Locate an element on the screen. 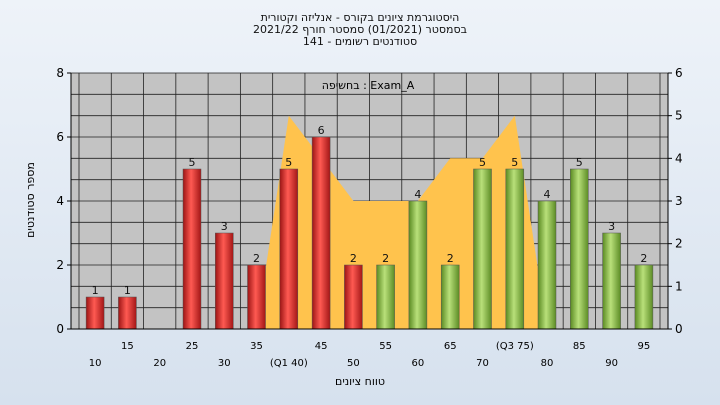 The width and height of the screenshot is (720, 405). x-tick-label: 55 is located at coordinates (385, 346).